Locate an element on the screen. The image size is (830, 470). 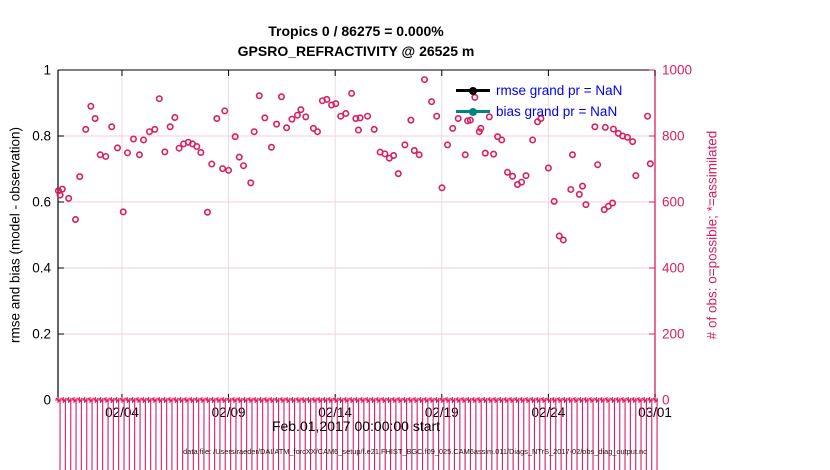
rmse-legend-dot-icon is located at coordinates (473, 90).